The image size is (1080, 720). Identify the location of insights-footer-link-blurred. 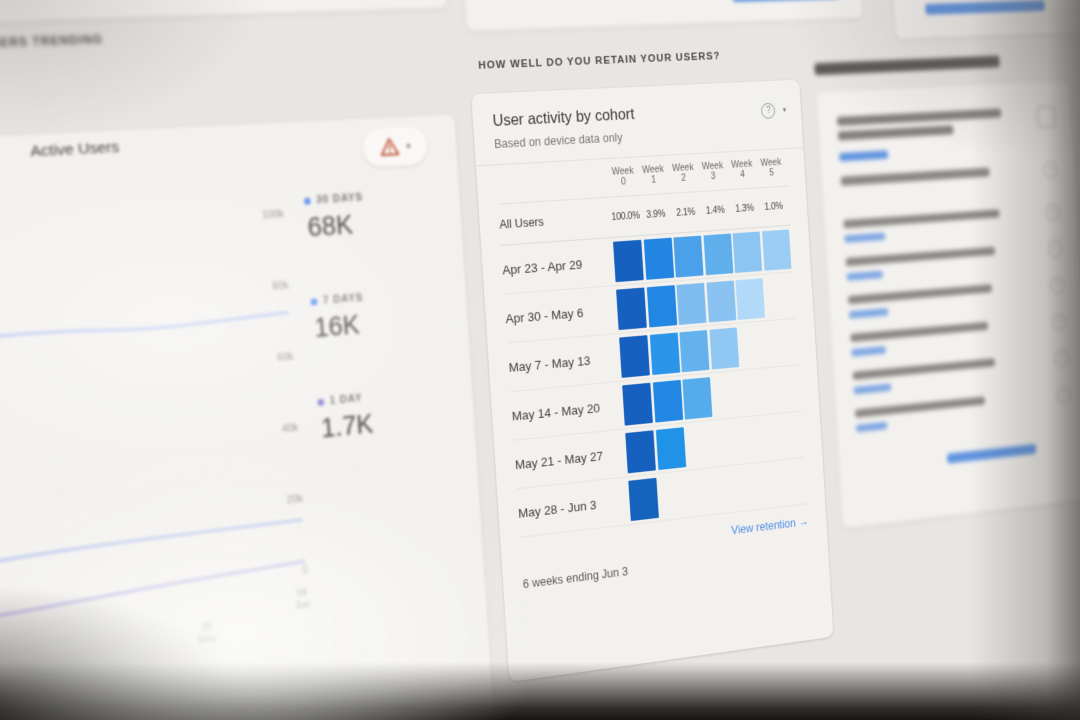
(991, 453).